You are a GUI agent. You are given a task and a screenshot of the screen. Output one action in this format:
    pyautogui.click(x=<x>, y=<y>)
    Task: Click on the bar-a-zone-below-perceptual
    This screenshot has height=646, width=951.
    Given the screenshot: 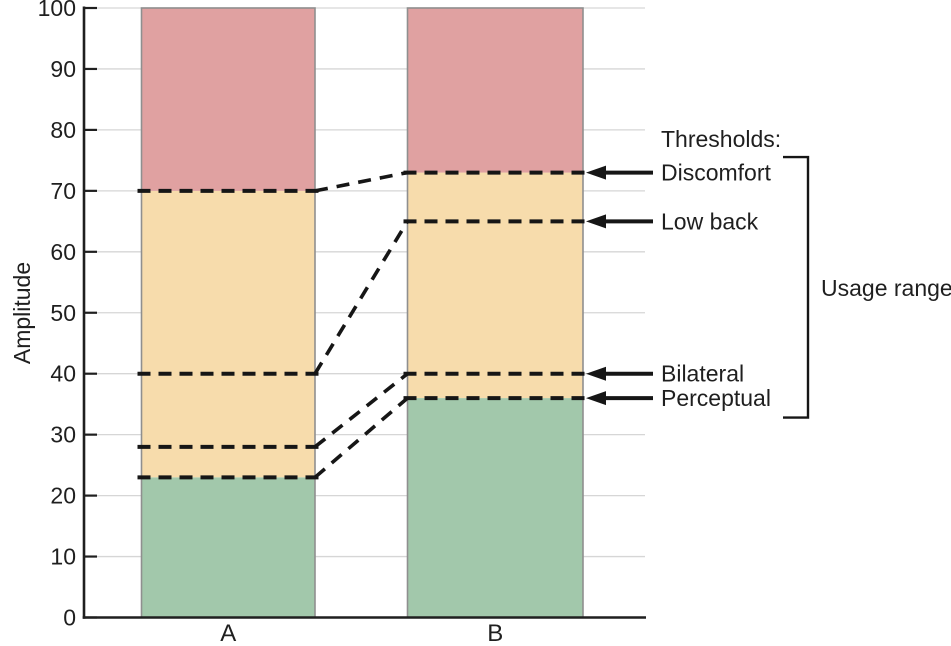 What is the action you would take?
    pyautogui.click(x=228, y=547)
    